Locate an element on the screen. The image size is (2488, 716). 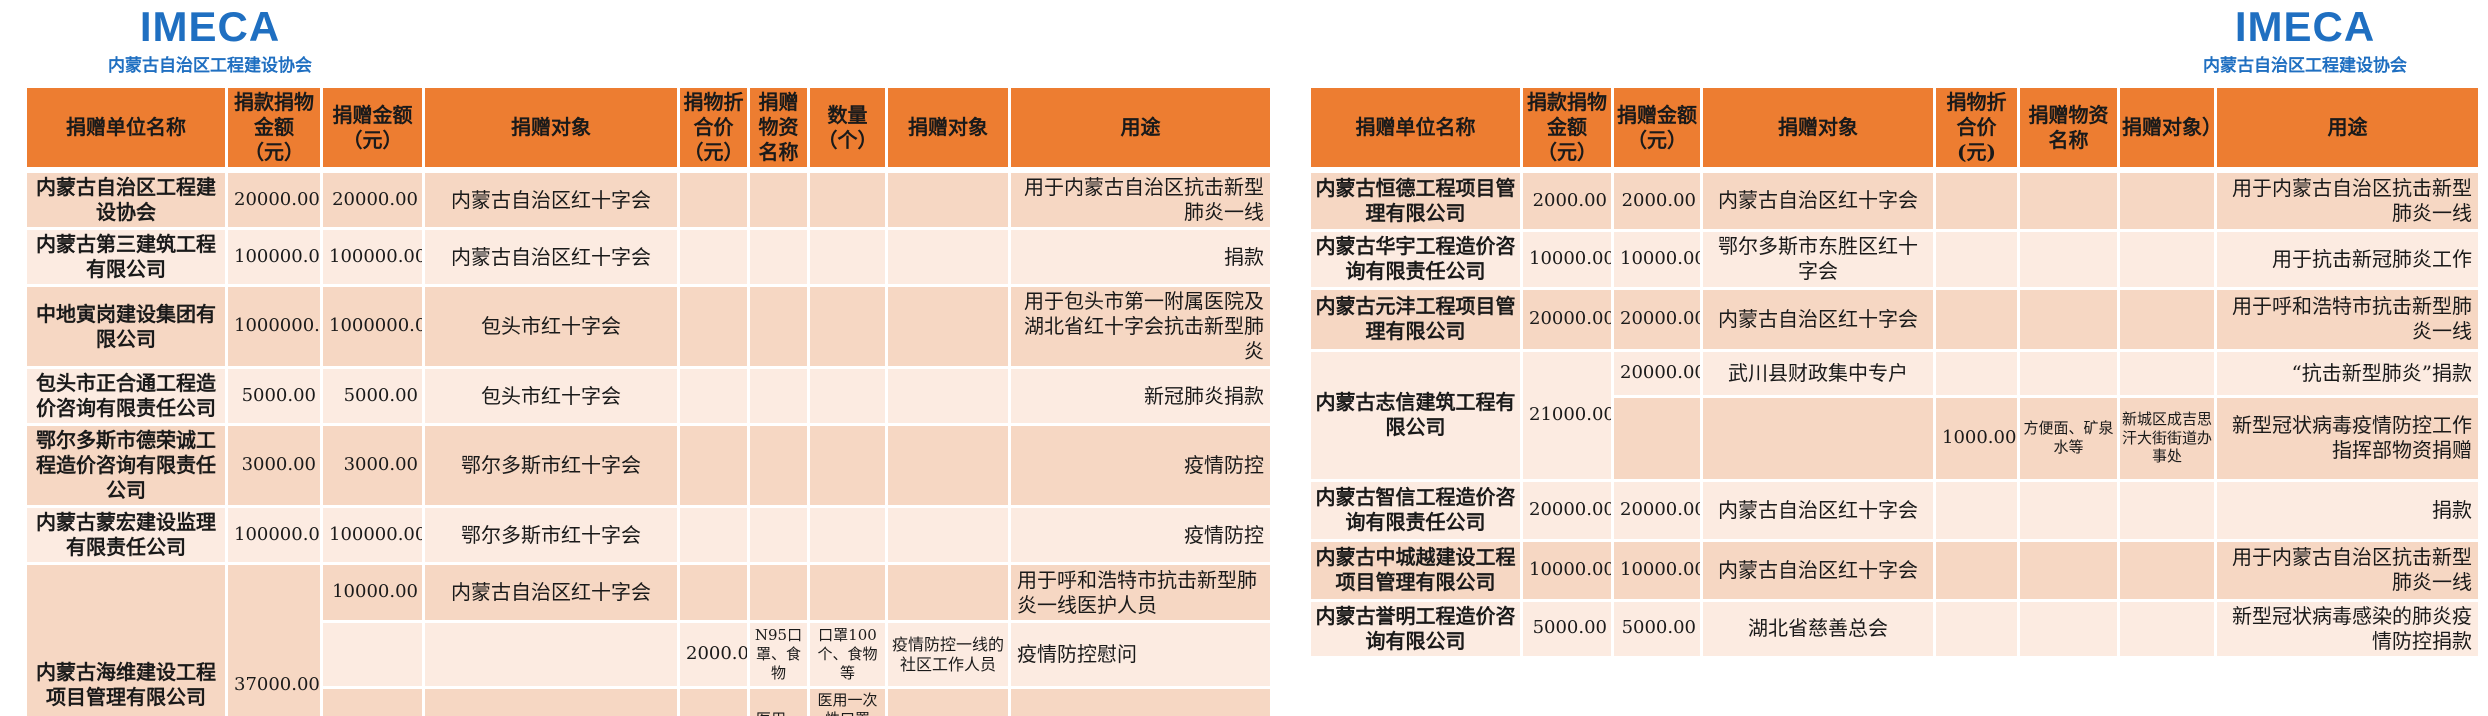
company-cell: 中地寅岗建设集团有限公司 is located at coordinates (126, 326).